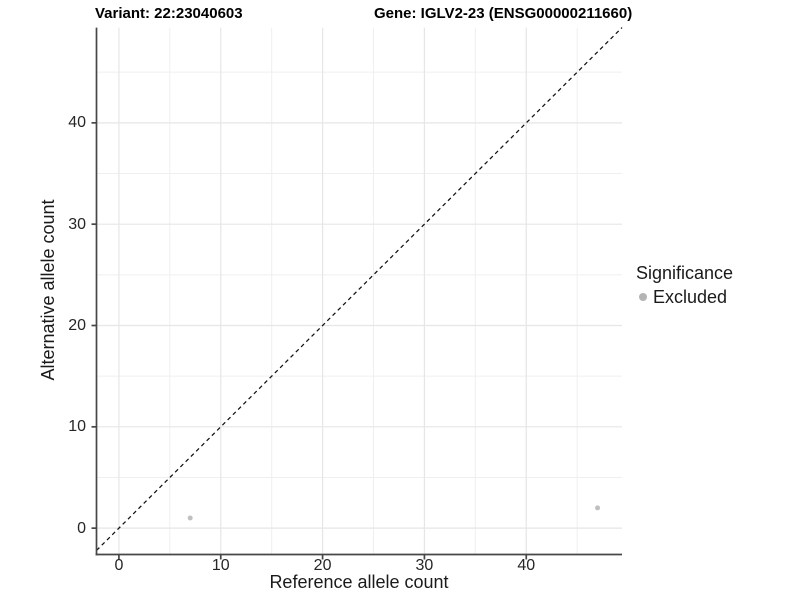 This screenshot has height=600, width=800. Describe the element at coordinates (526, 565) in the screenshot. I see `x-tick-label: 40` at that location.